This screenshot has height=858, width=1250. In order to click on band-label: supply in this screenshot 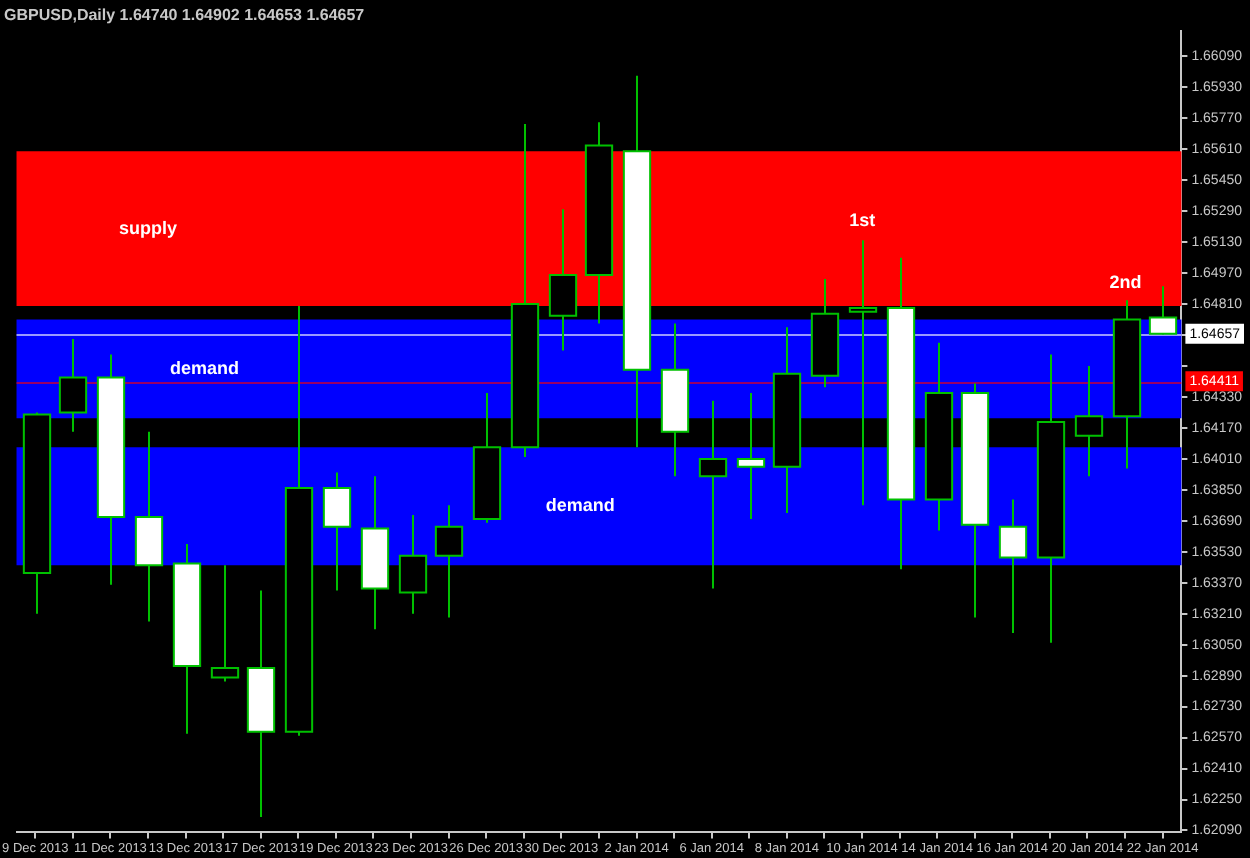, I will do `click(148, 227)`.